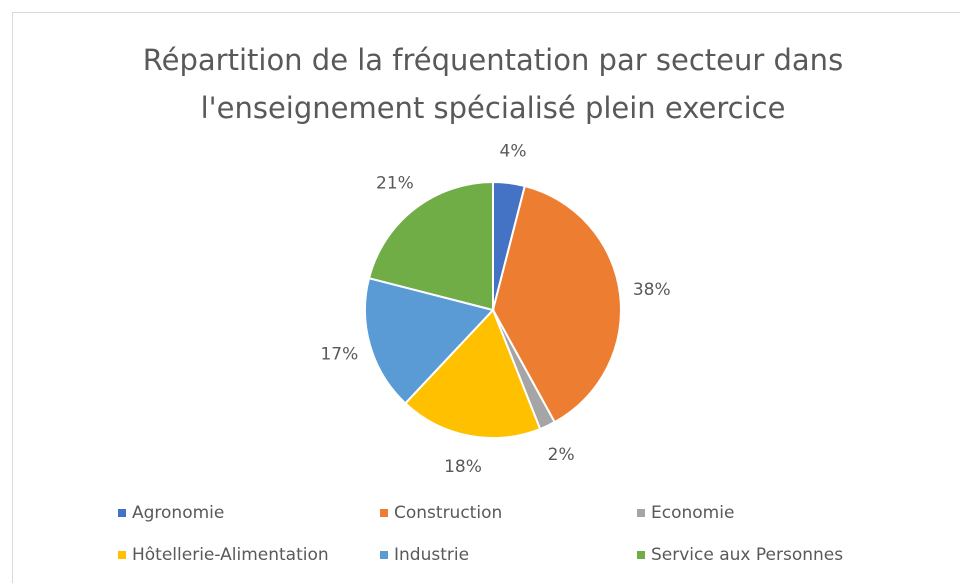  Describe the element at coordinates (513, 151) in the screenshot. I see `data-label: 4%` at that location.